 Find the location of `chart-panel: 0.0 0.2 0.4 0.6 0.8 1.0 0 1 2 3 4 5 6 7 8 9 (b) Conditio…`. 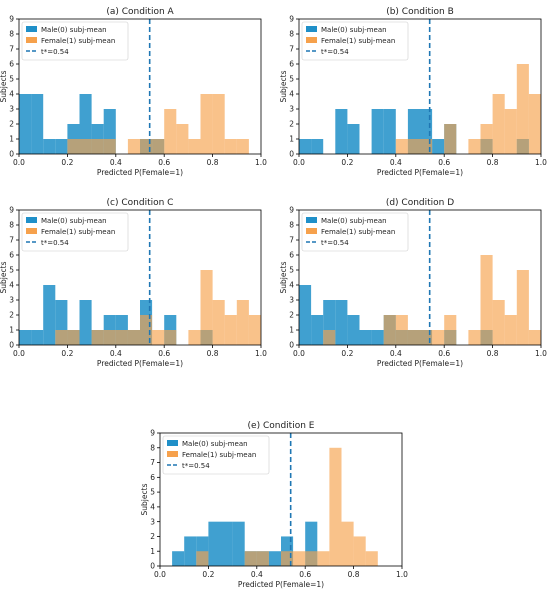

chart-panel: 0.0 0.2 0.4 0.6 0.8 1.0 0 1 2 3 4 5 6 7 8 9 (b) Conditio… is located at coordinates (413, 92).